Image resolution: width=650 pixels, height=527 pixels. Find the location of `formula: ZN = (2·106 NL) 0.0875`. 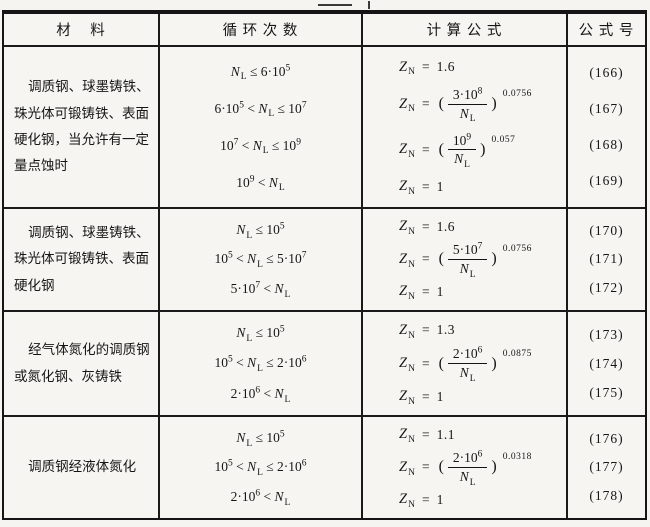

formula: ZN = (2·106 NL) 0.0875 is located at coordinates (465, 365).